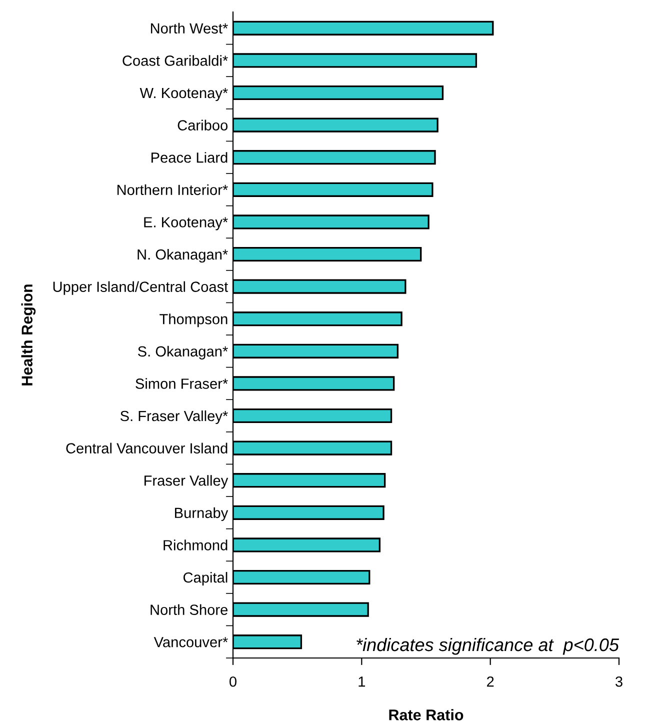 The height and width of the screenshot is (721, 666). Describe the element at coordinates (191, 642) in the screenshot. I see `y-tick-label: Vancouver*` at that location.